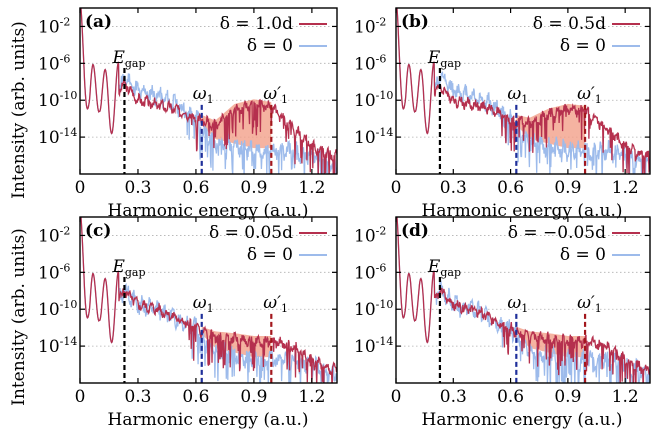 The height and width of the screenshot is (438, 651). What do you see at coordinates (208, 211) in the screenshot?
I see `x-axis-title-a: Harmonic energy (a.u.)` at bounding box center [208, 211].